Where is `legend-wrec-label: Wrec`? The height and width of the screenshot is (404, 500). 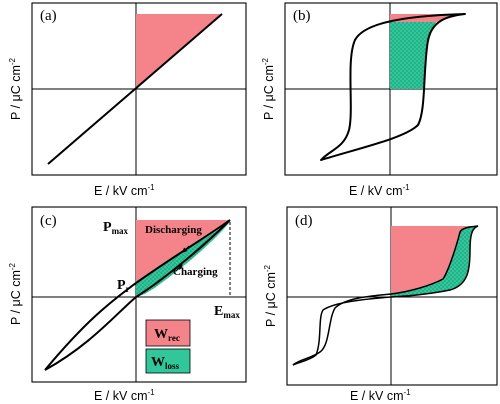
legend-wrec-label: Wrec is located at coordinates (167, 335).